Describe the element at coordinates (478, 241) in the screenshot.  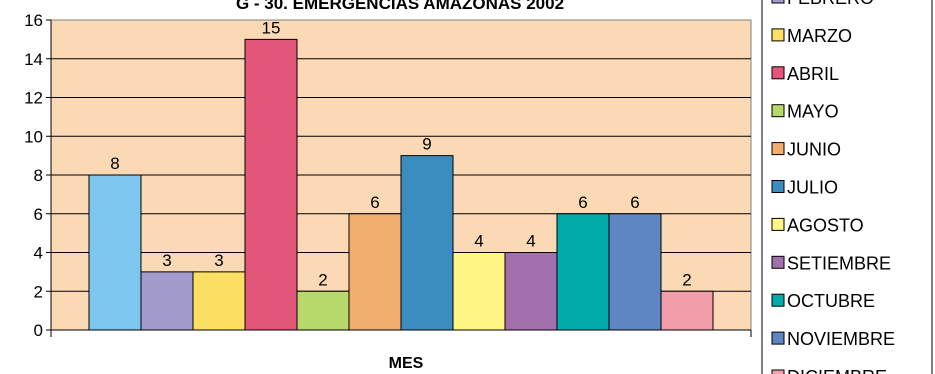
I see `data-label-agosto: 4` at that location.